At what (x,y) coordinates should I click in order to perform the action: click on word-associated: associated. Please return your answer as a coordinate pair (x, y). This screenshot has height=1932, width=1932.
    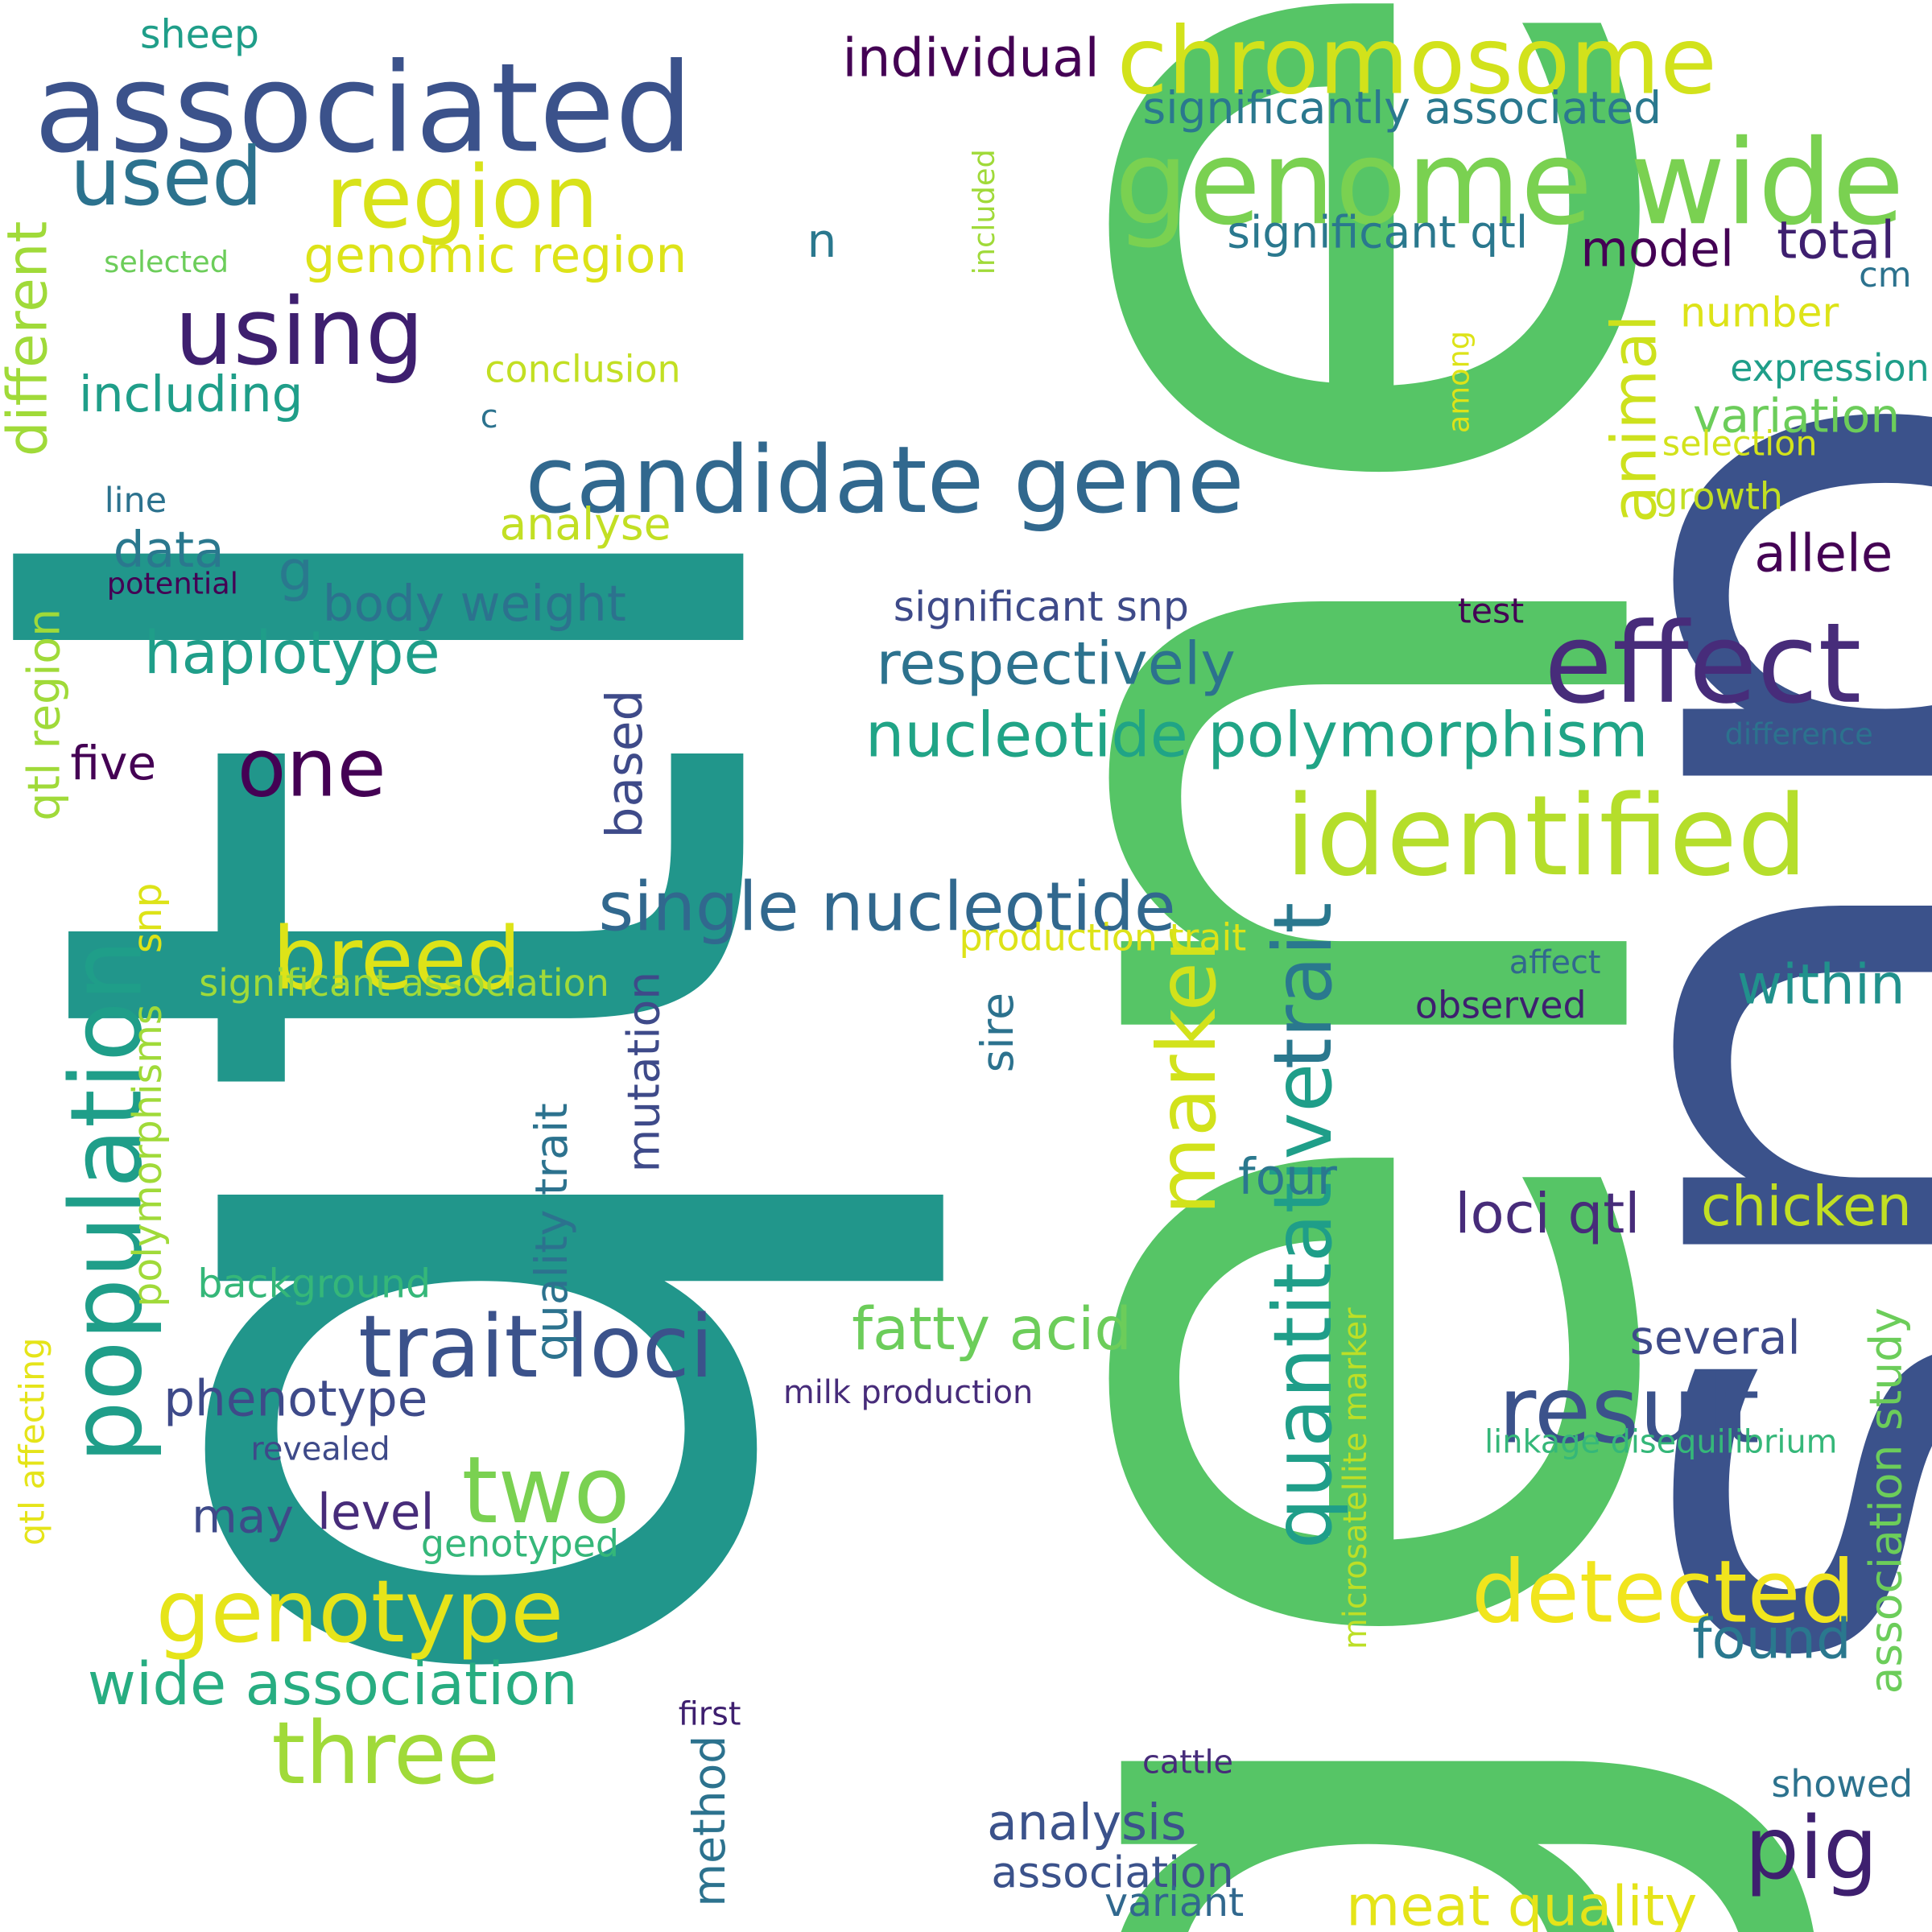
    Looking at the image, I should click on (363, 108).